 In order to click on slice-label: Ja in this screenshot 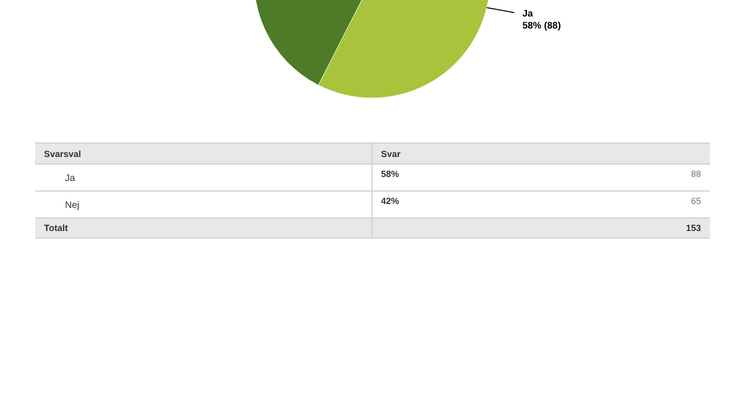, I will do `click(528, 14)`.